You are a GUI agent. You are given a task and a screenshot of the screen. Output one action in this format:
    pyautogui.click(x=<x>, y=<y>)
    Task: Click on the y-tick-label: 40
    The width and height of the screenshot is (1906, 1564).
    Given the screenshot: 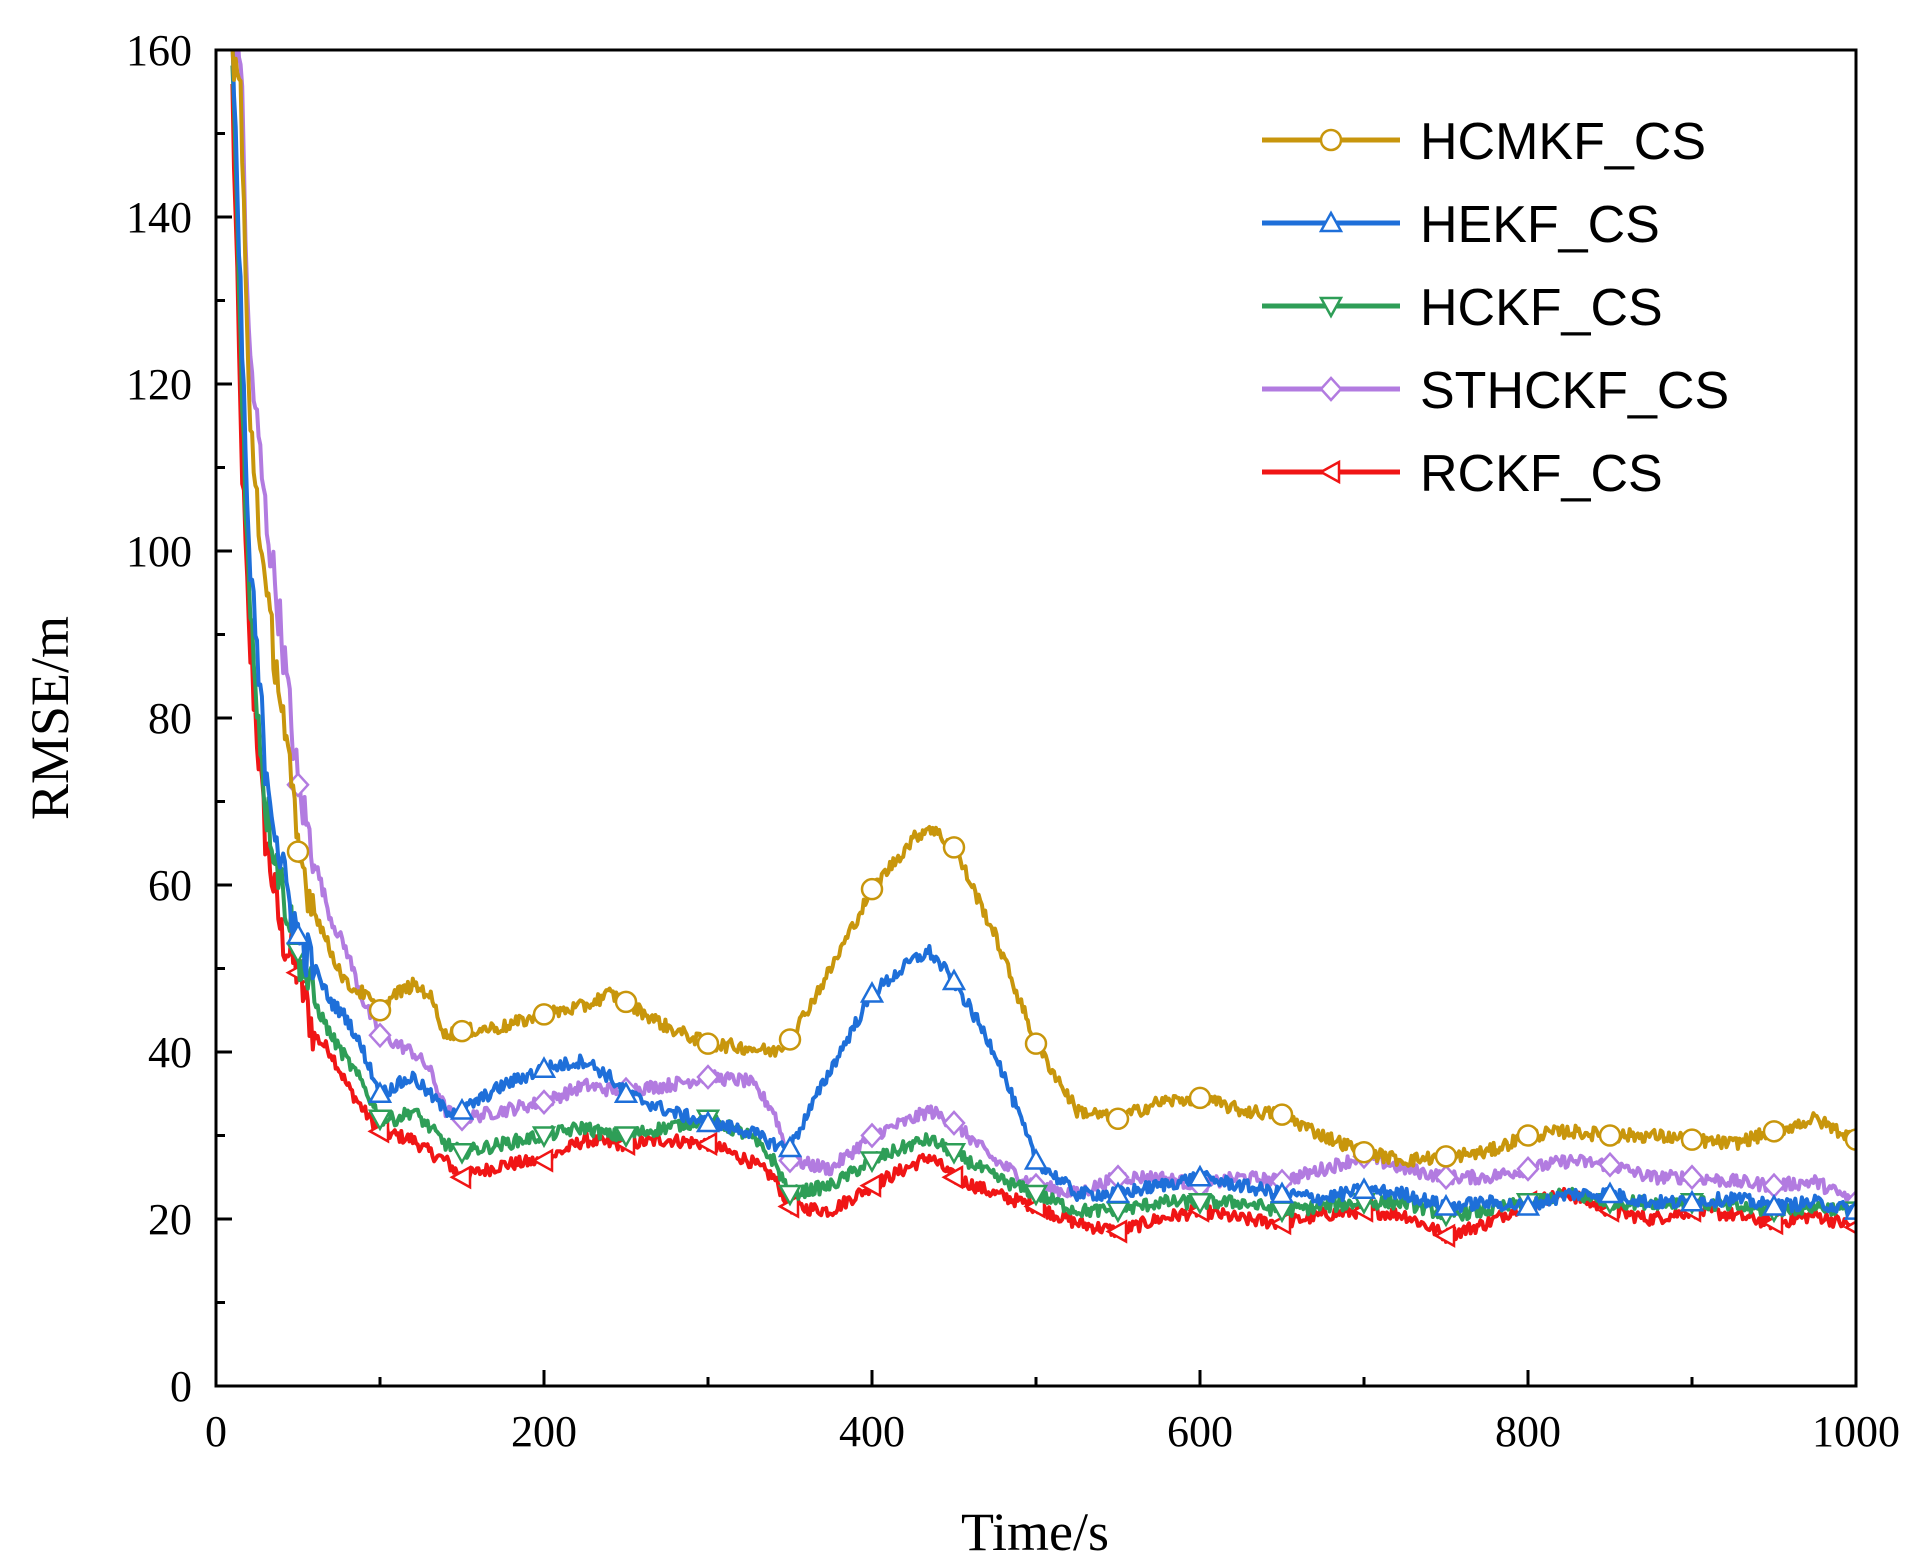 What is the action you would take?
    pyautogui.click(x=170, y=1052)
    